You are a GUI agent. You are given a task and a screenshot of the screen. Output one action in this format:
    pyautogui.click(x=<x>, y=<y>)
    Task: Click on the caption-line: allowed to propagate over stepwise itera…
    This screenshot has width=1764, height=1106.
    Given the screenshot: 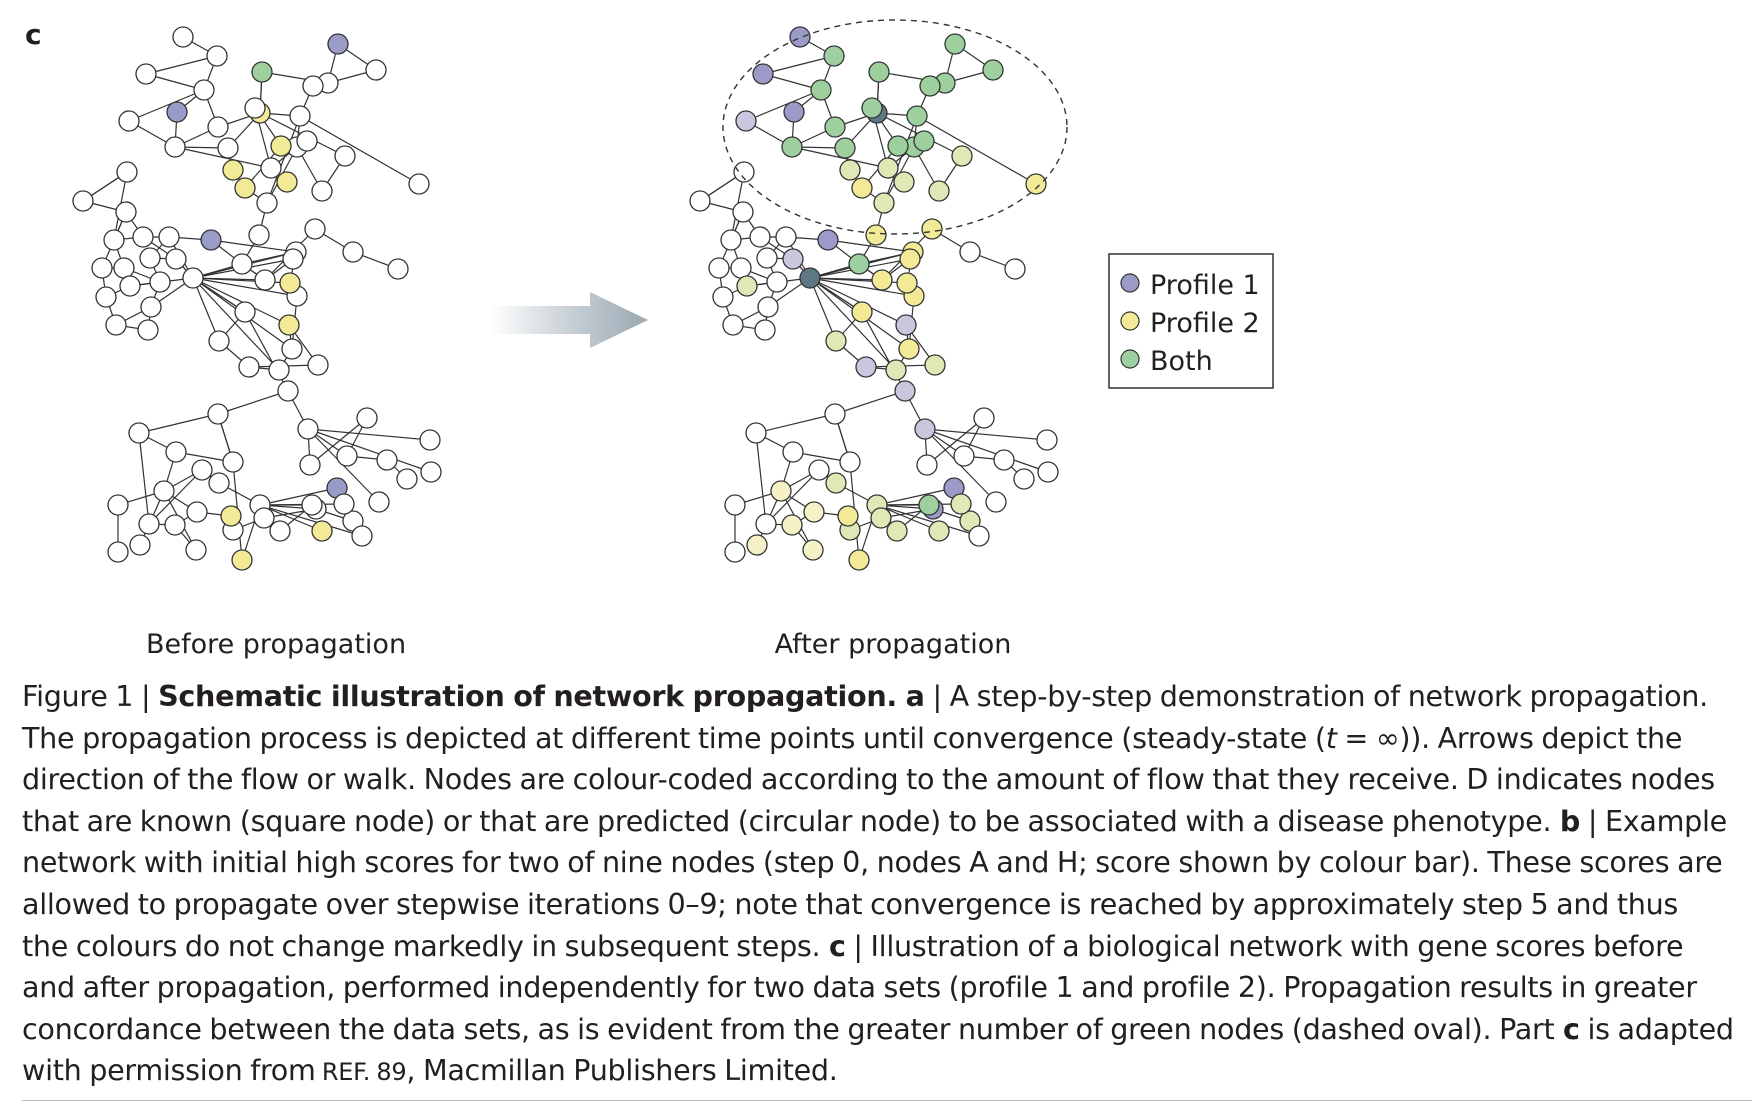 What is the action you would take?
    pyautogui.click(x=887, y=905)
    